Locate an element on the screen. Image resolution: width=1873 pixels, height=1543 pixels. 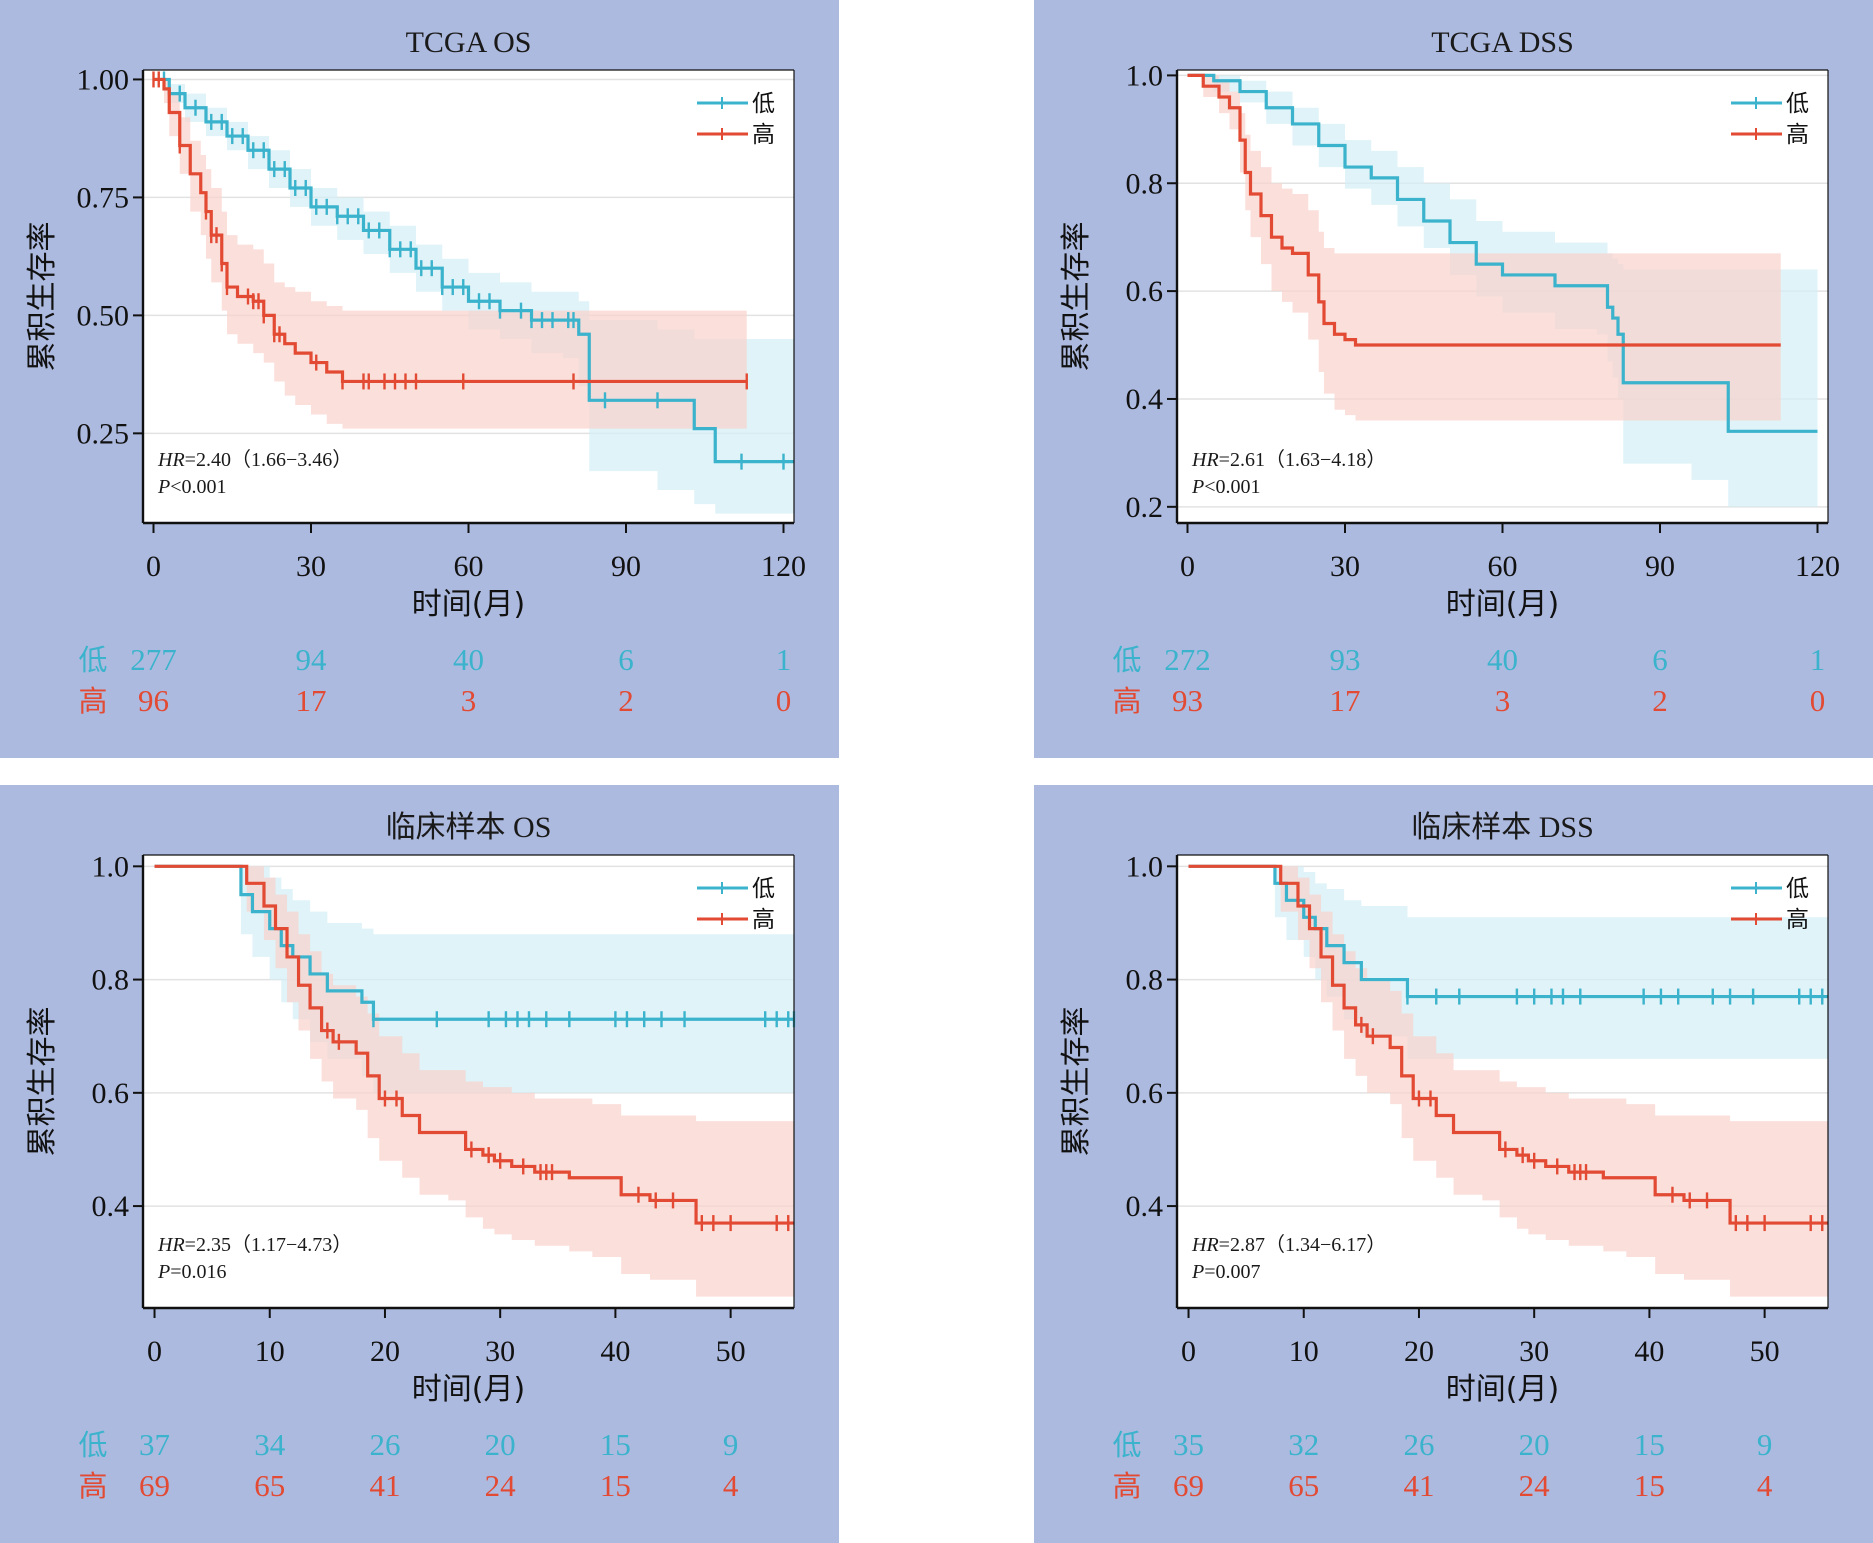
risk-count: 37 is located at coordinates (154, 1444).